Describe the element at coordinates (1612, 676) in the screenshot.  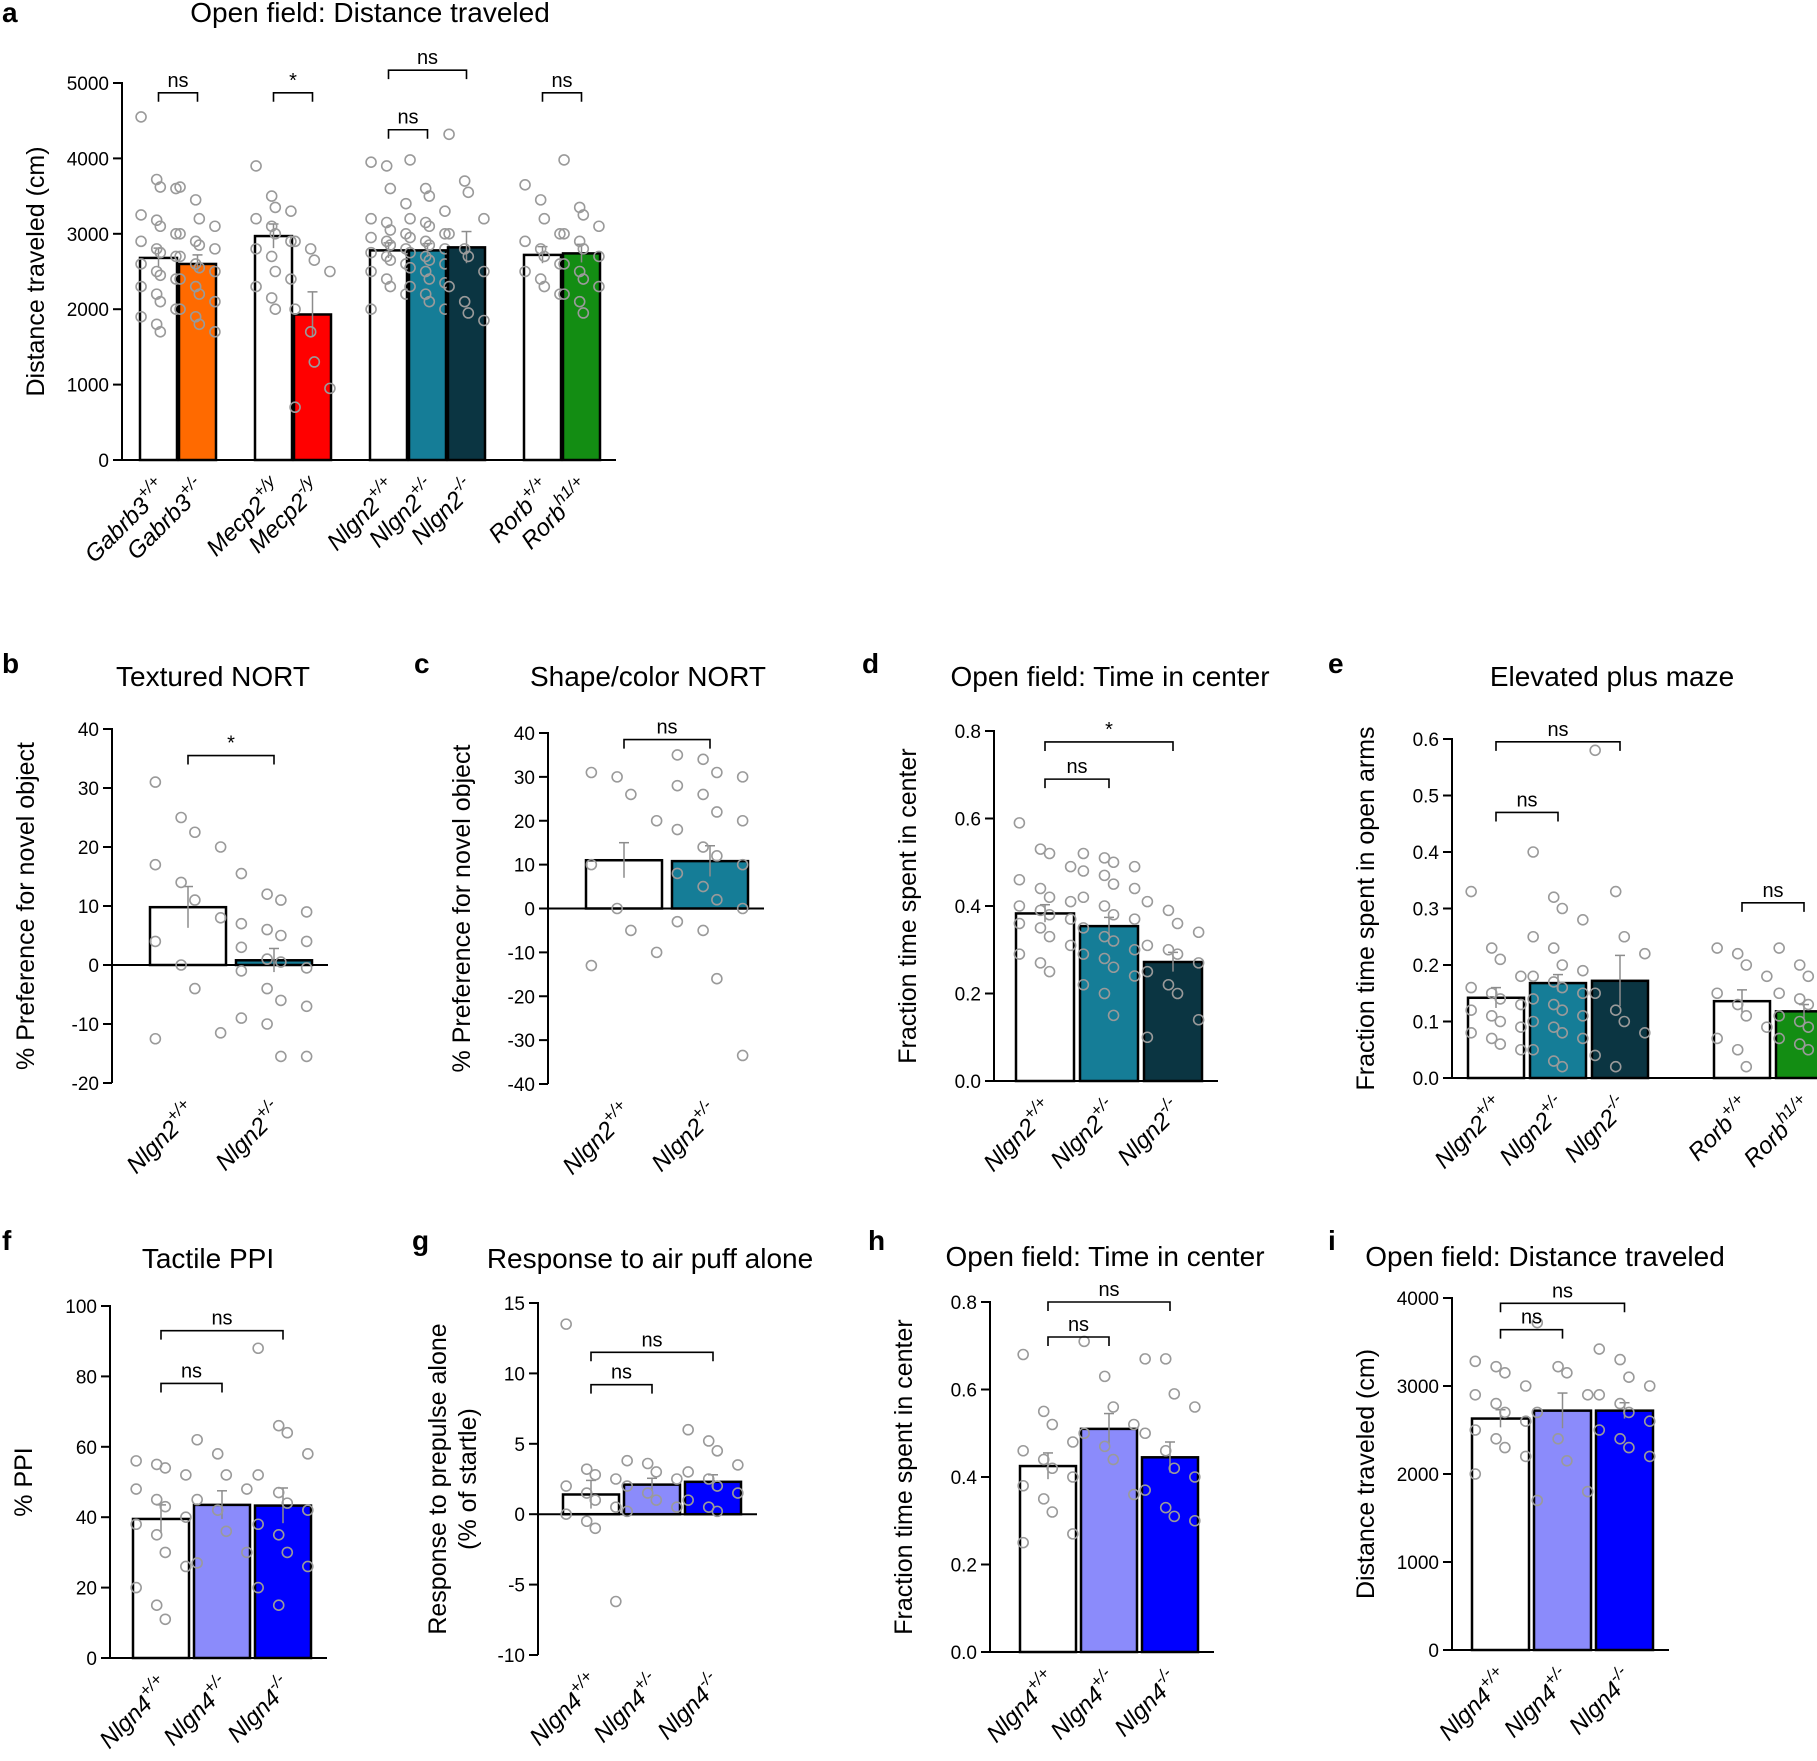
I see `chart-title: Elevated plus maze` at that location.